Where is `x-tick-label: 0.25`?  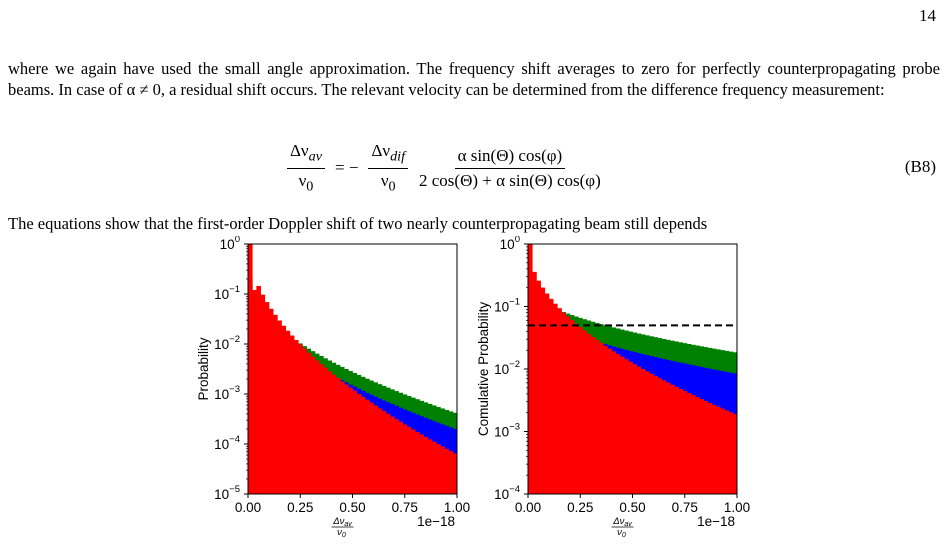
x-tick-label: 0.25 is located at coordinates (300, 507).